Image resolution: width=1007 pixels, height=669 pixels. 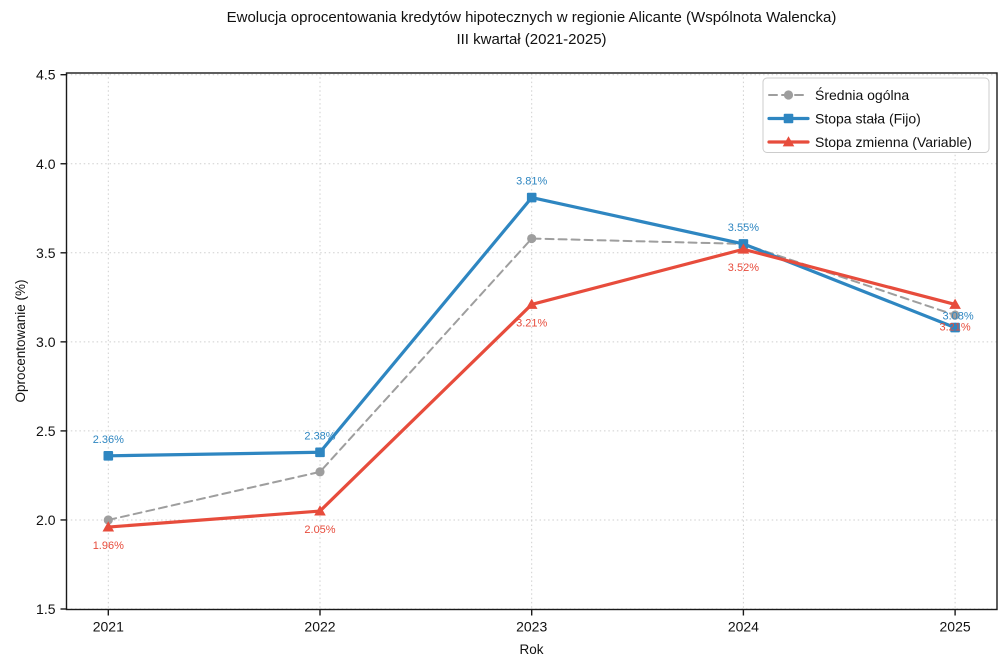 I want to click on x-axis-label: Rok, so click(x=531, y=649).